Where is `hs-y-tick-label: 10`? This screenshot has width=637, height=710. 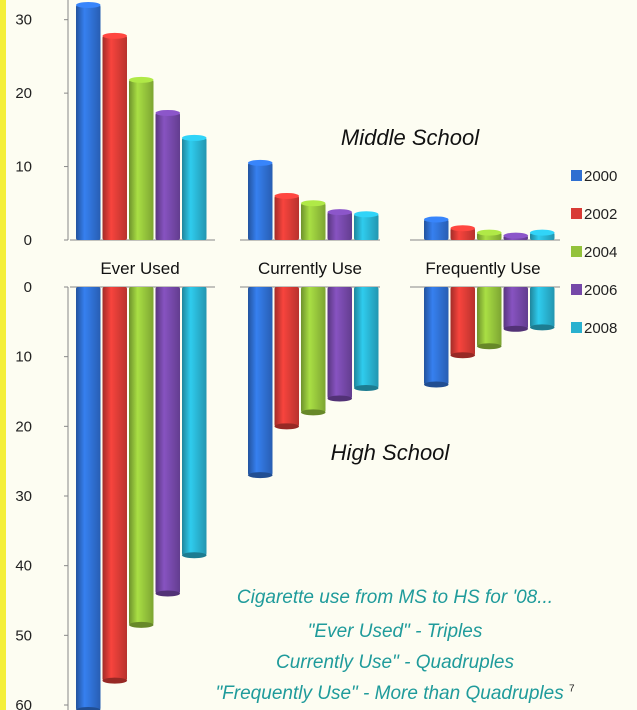
hs-y-tick-label: 10 is located at coordinates (23, 357).